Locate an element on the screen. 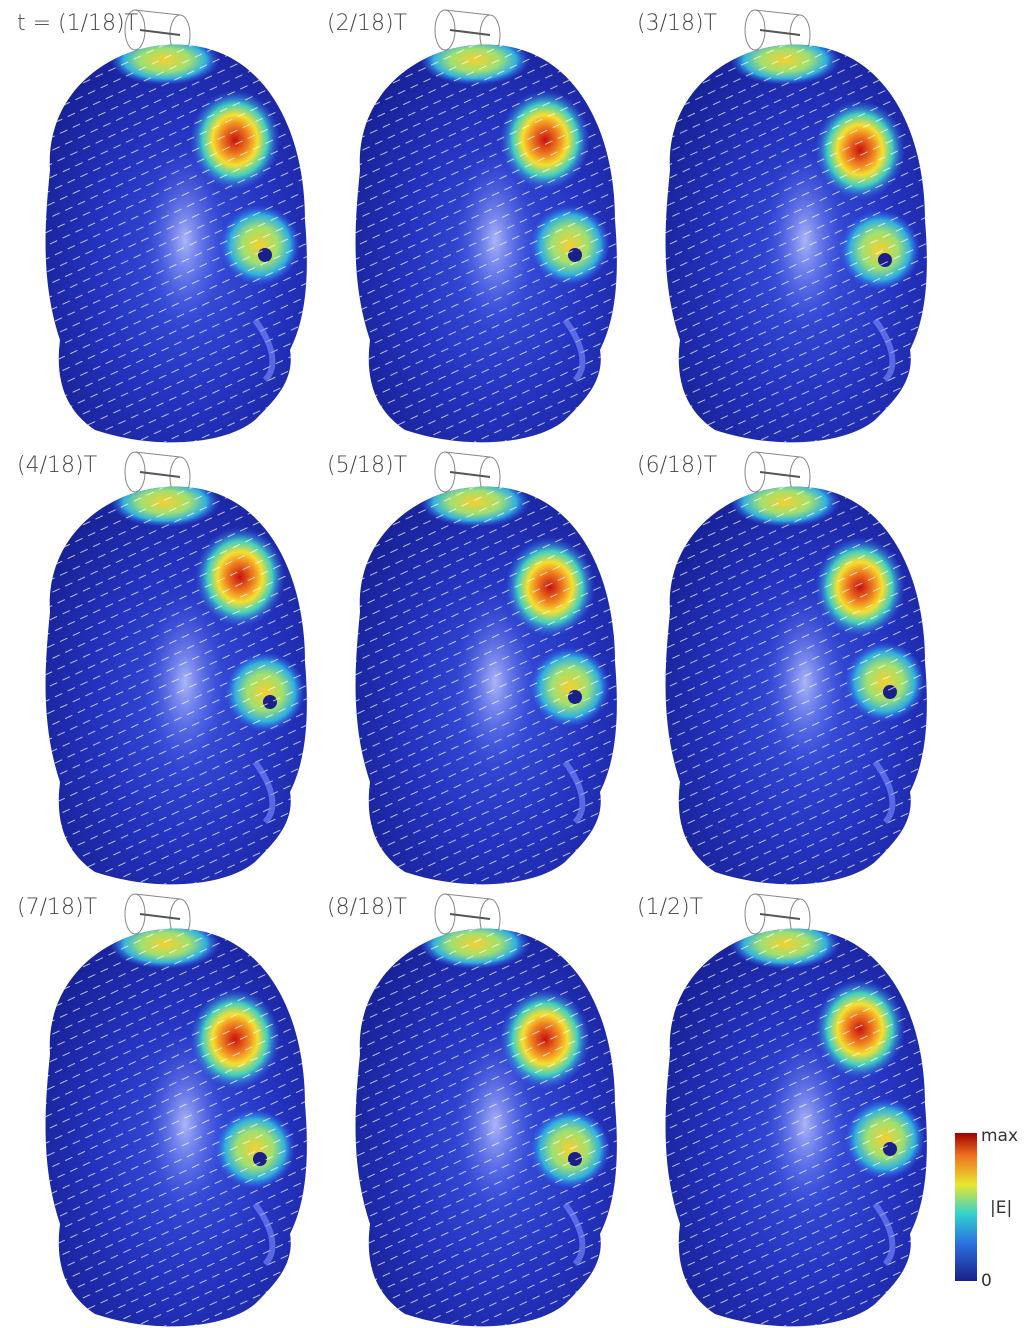 This screenshot has height=1328, width=1033. panel: (4/18)T is located at coordinates (162, 668).